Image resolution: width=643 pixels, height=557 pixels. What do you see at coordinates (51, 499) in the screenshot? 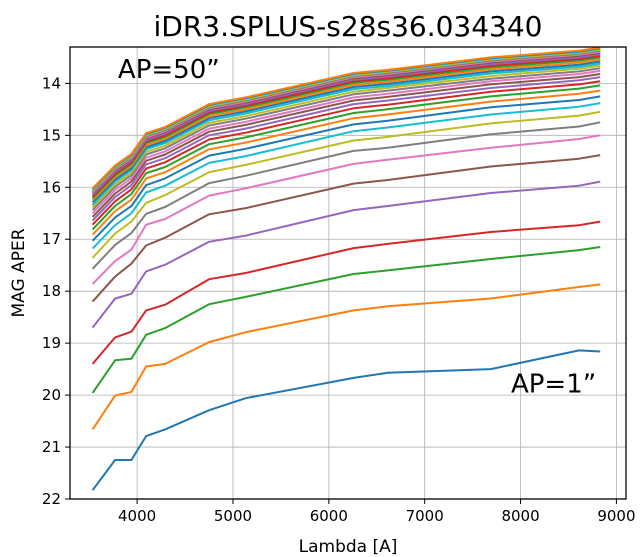
I see `y-tick-label: 22` at bounding box center [51, 499].